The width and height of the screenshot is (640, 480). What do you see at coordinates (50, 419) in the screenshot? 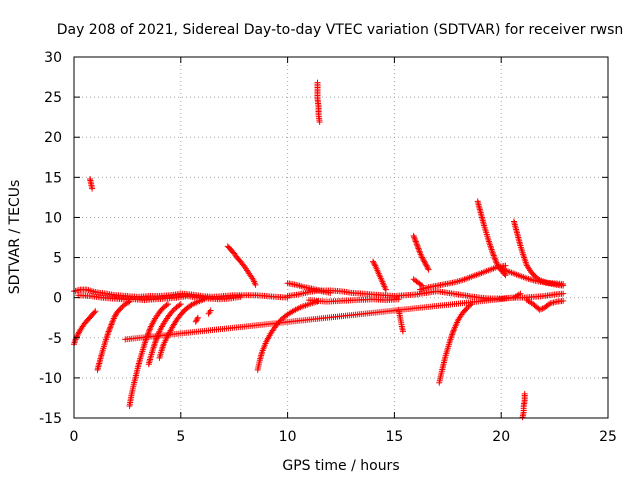
I see `y-tick-label: -15` at bounding box center [50, 419].